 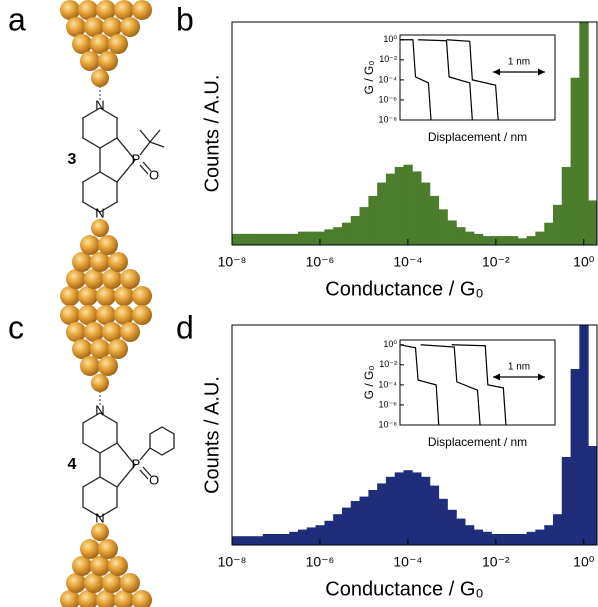 I want to click on panel-label: b, so click(x=185, y=19).